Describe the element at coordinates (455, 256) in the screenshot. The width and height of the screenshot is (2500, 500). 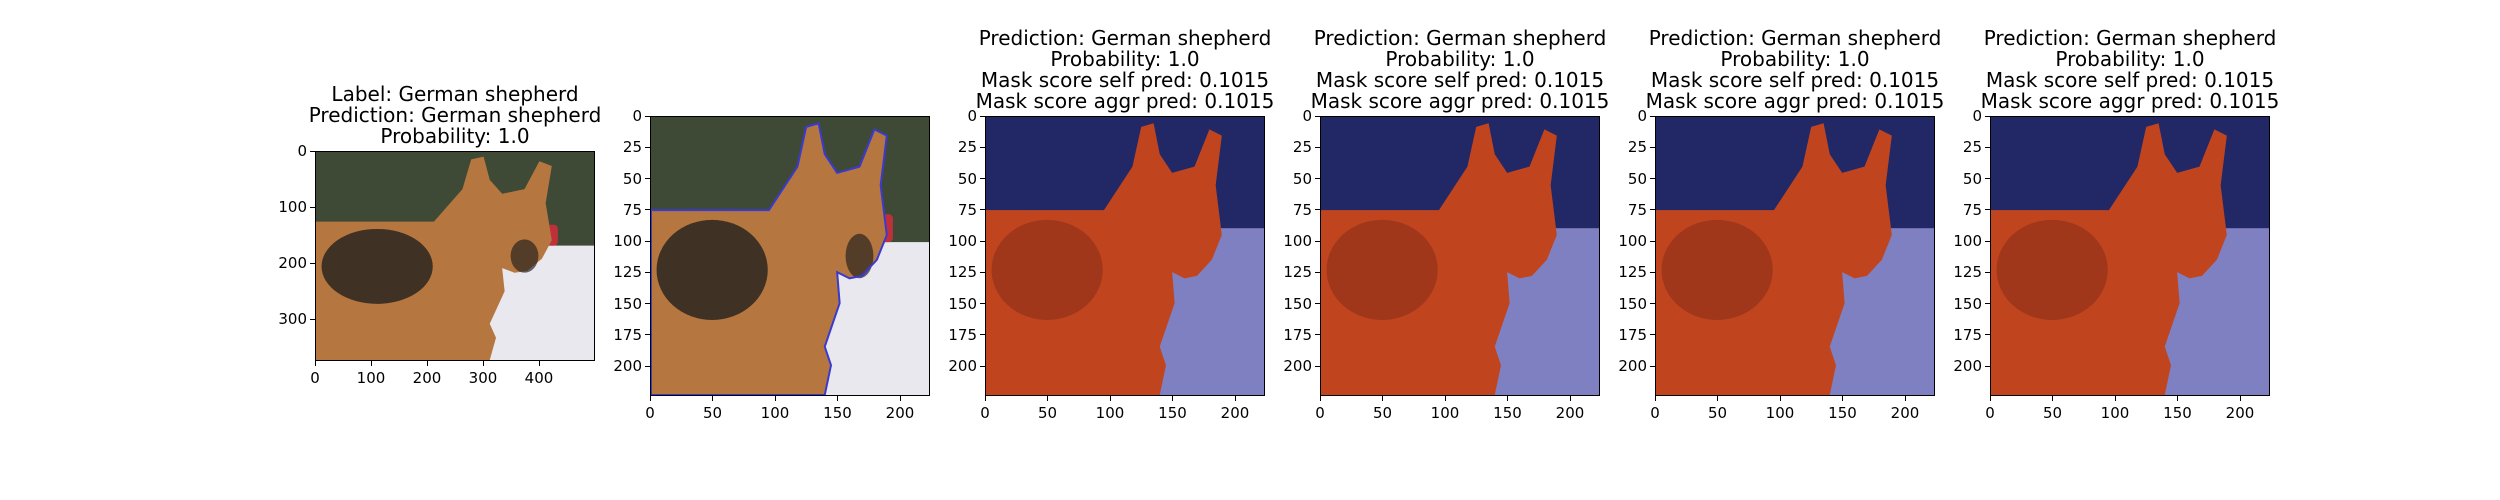
I see `original-photo-image` at that location.